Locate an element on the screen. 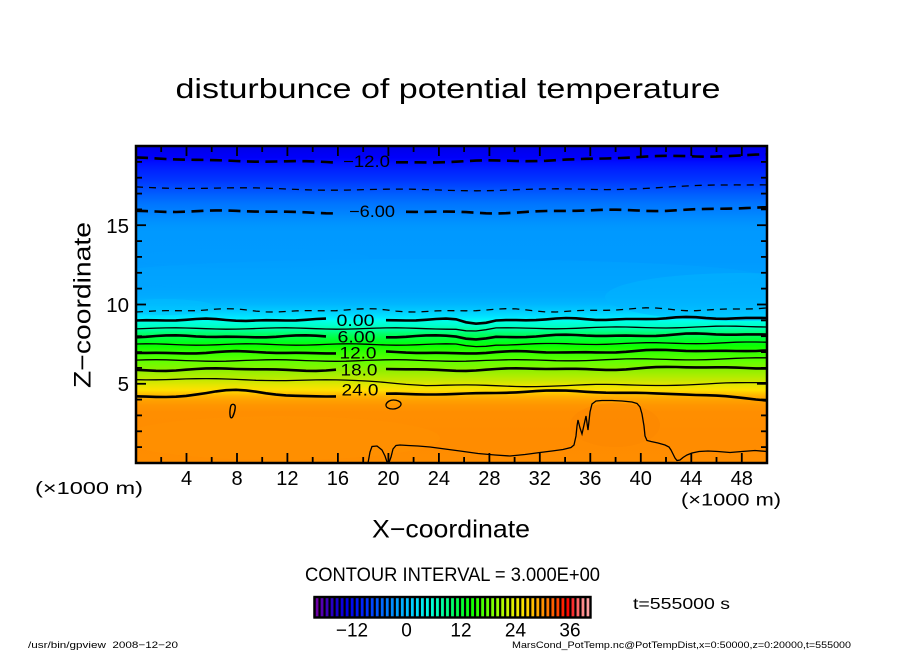  svg-text: t=555000 s is located at coordinates (681, 604).